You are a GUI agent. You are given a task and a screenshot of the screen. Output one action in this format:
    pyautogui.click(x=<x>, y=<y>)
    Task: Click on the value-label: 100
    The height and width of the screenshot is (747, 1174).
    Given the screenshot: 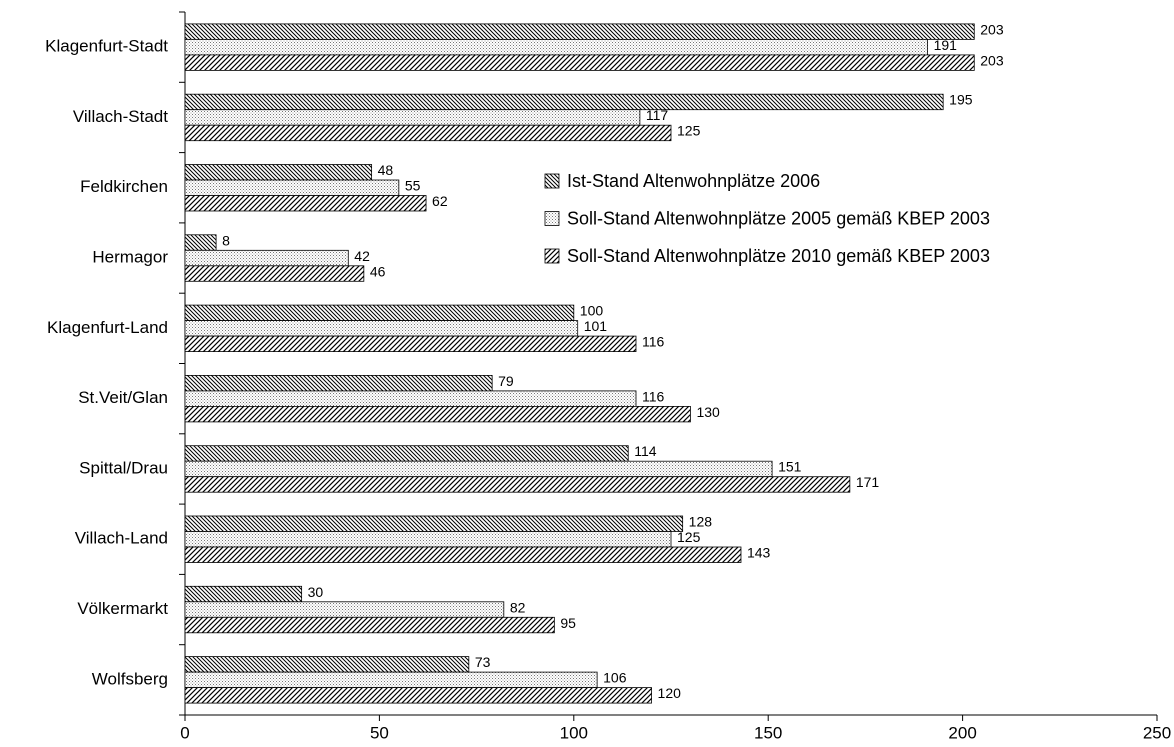 What is the action you would take?
    pyautogui.click(x=592, y=311)
    